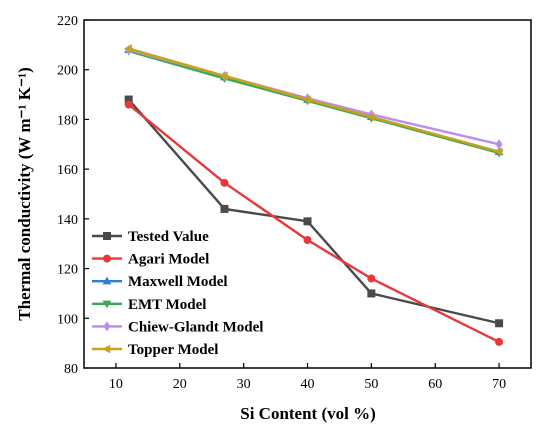 This screenshot has width=550, height=437. I want to click on x-tick-label: 50, so click(371, 384).